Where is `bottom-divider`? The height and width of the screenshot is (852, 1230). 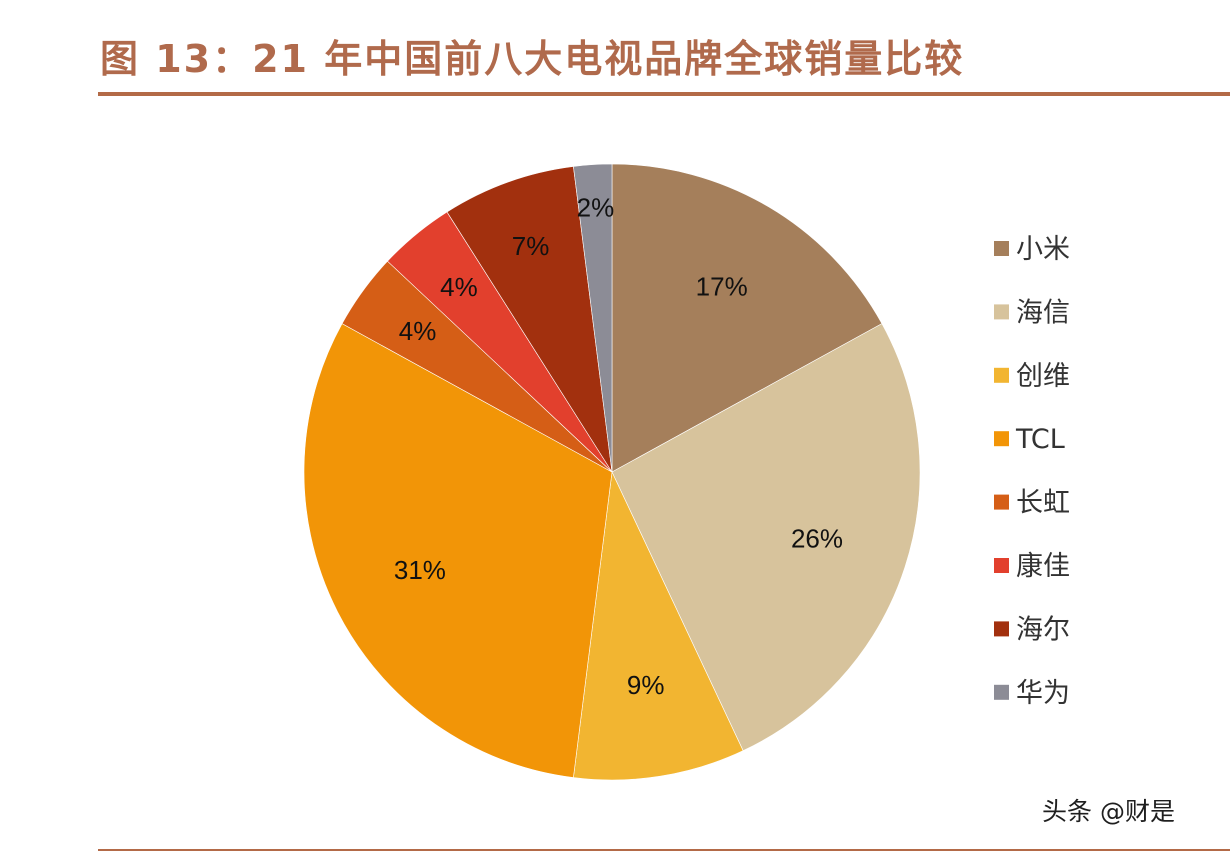 bottom-divider is located at coordinates (664, 850).